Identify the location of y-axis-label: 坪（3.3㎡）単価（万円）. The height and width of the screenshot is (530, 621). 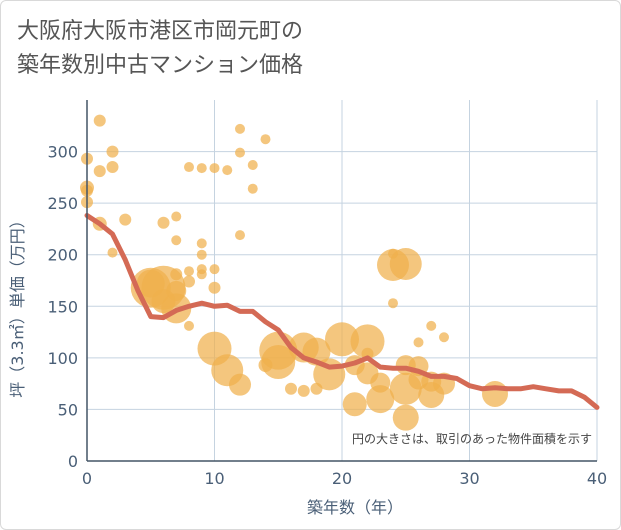
(17, 304).